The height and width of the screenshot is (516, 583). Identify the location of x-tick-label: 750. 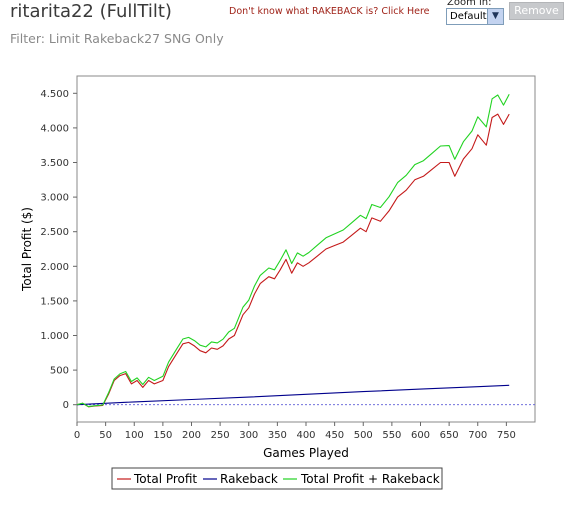
(506, 435).